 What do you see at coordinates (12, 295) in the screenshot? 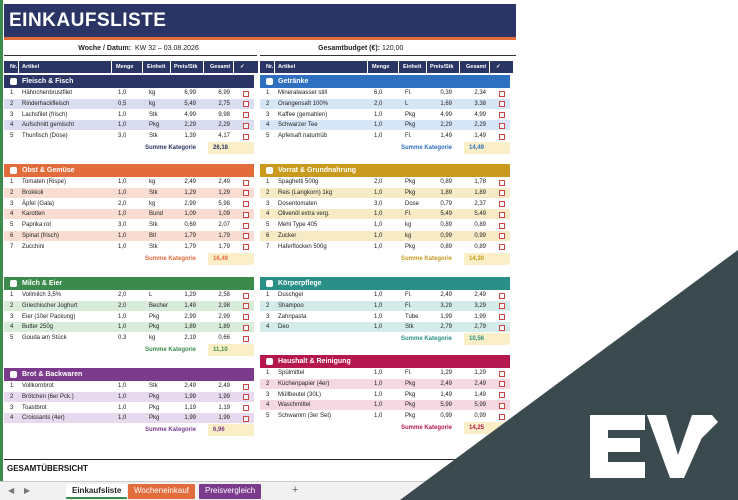
I see `item-number: 1` at bounding box center [12, 295].